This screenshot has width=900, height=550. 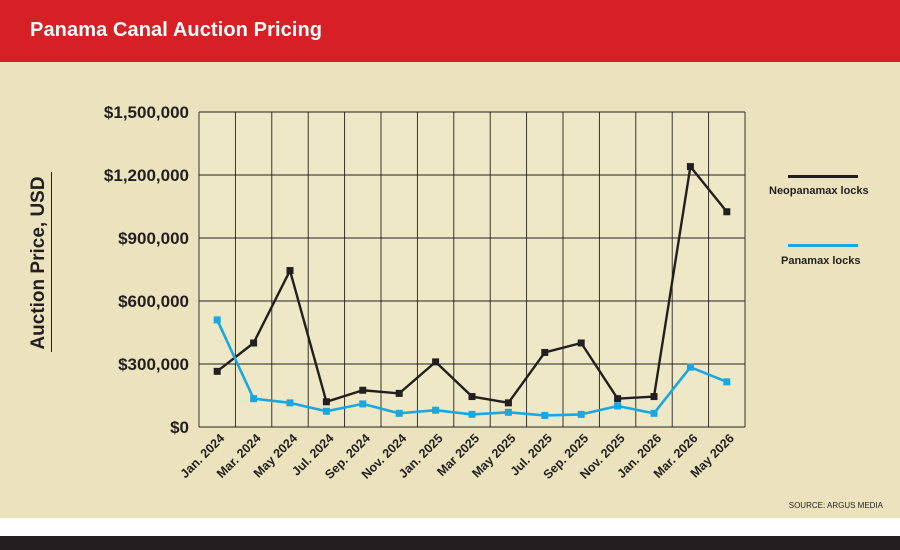 What do you see at coordinates (146, 112) in the screenshot?
I see `y-tick-label: $1,500,000` at bounding box center [146, 112].